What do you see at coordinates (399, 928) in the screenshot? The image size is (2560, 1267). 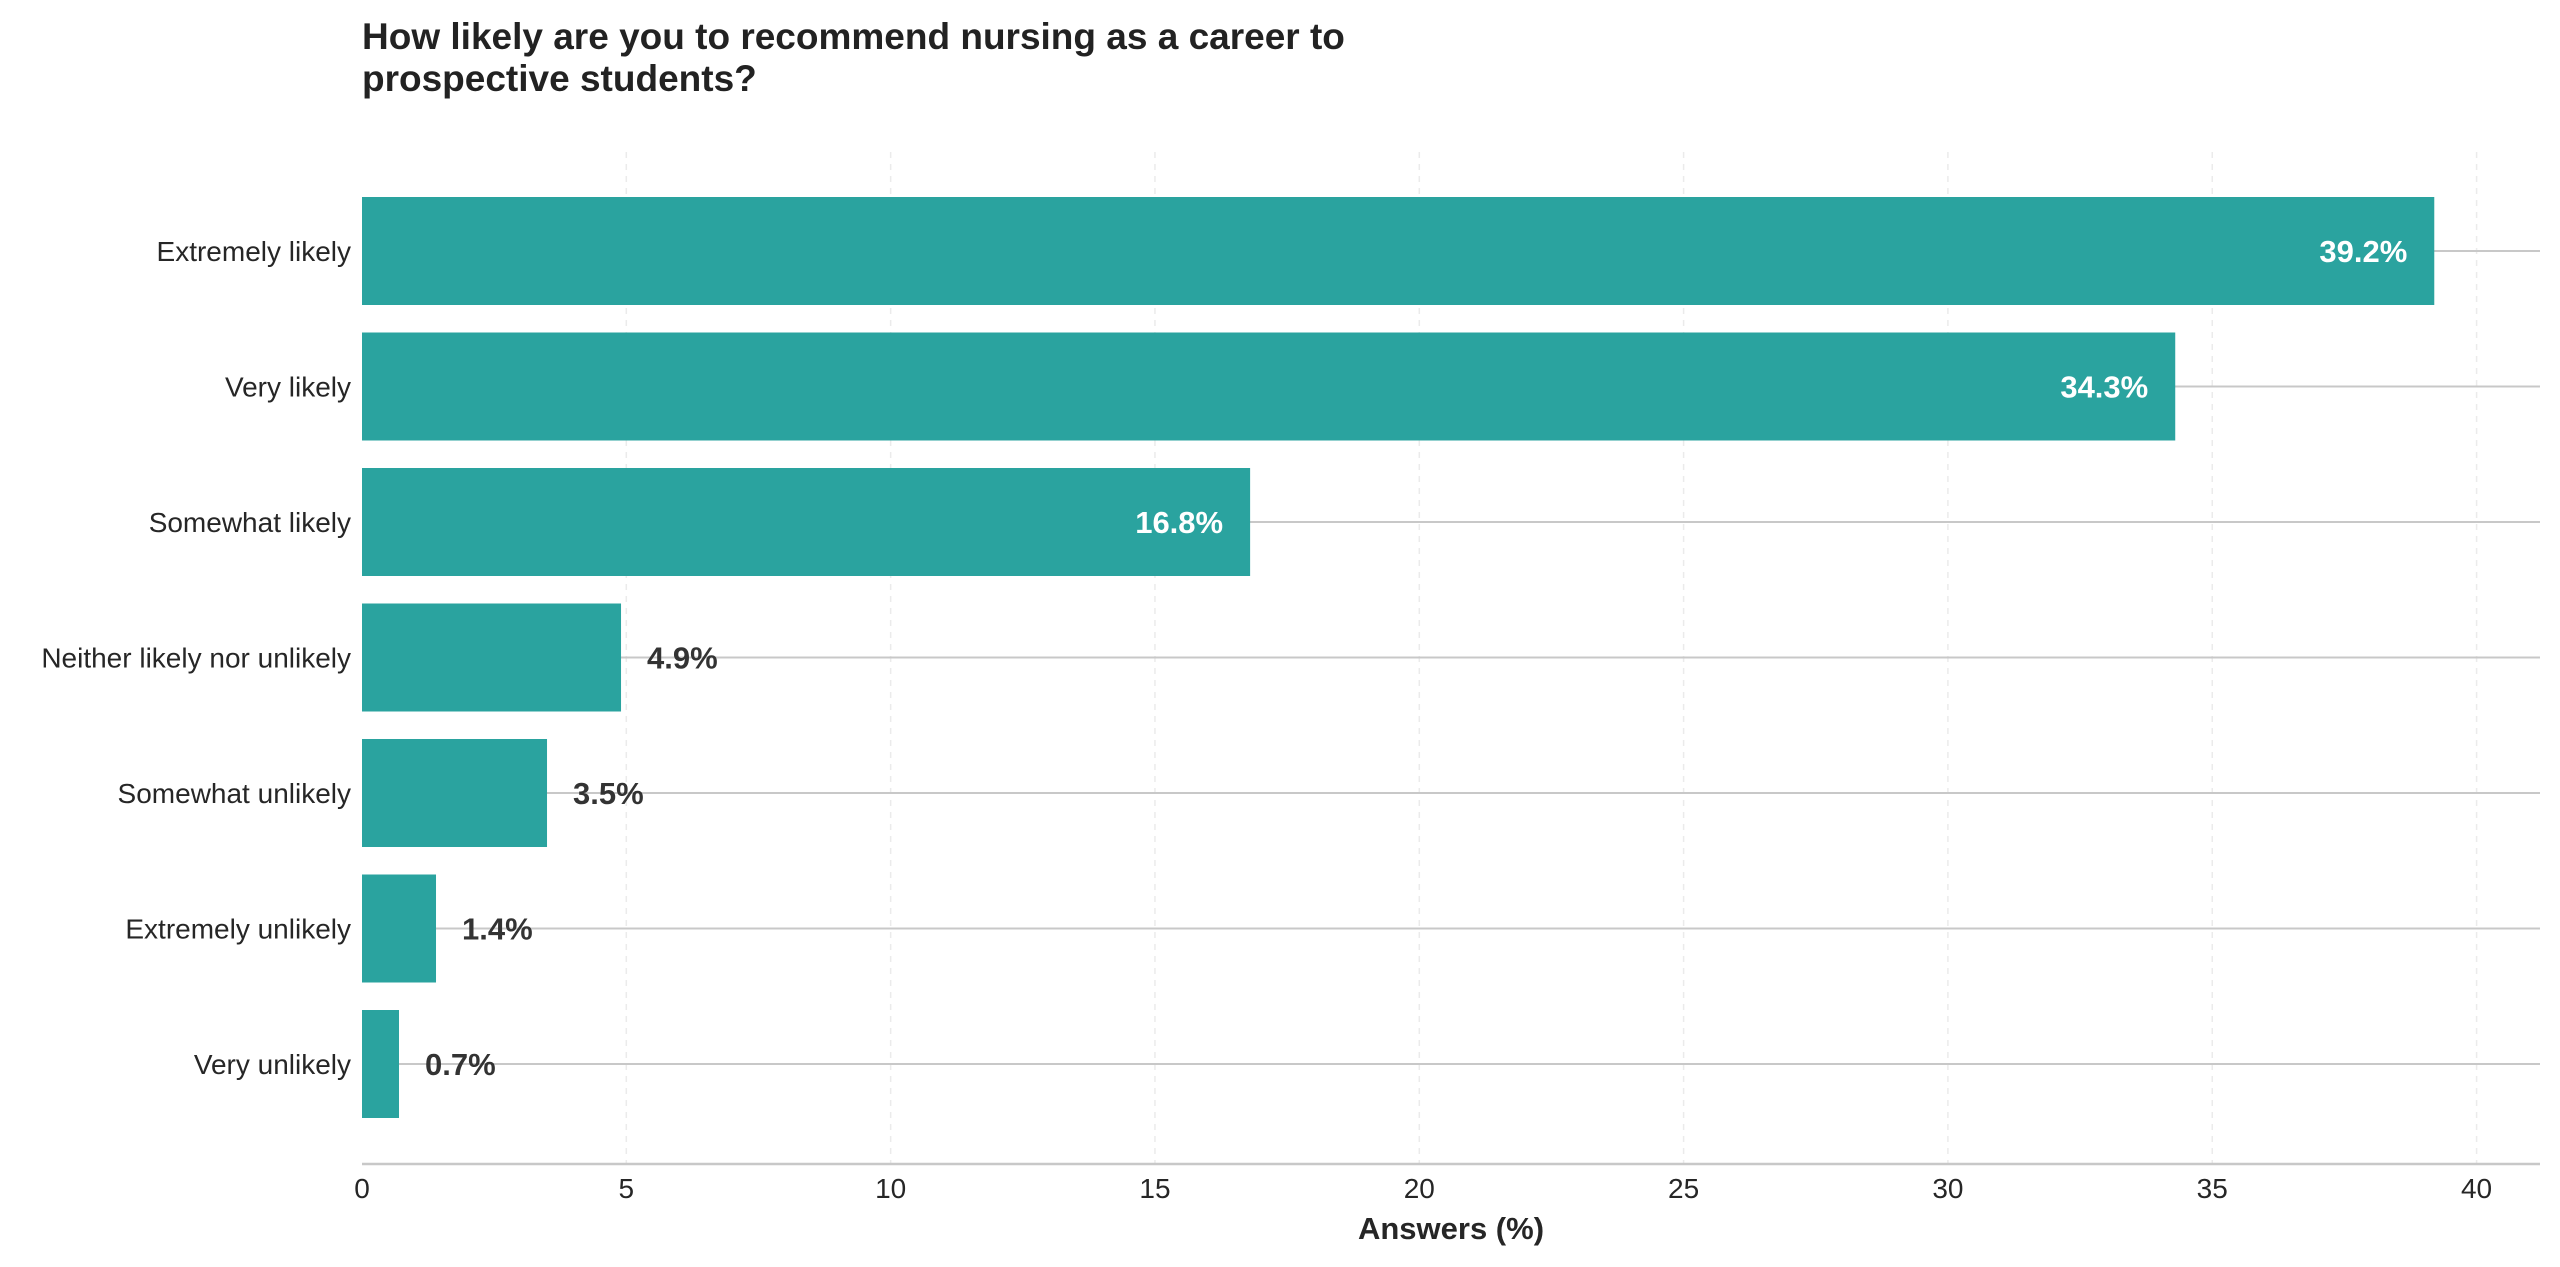 I see `bar-extremely-unlikely` at bounding box center [399, 928].